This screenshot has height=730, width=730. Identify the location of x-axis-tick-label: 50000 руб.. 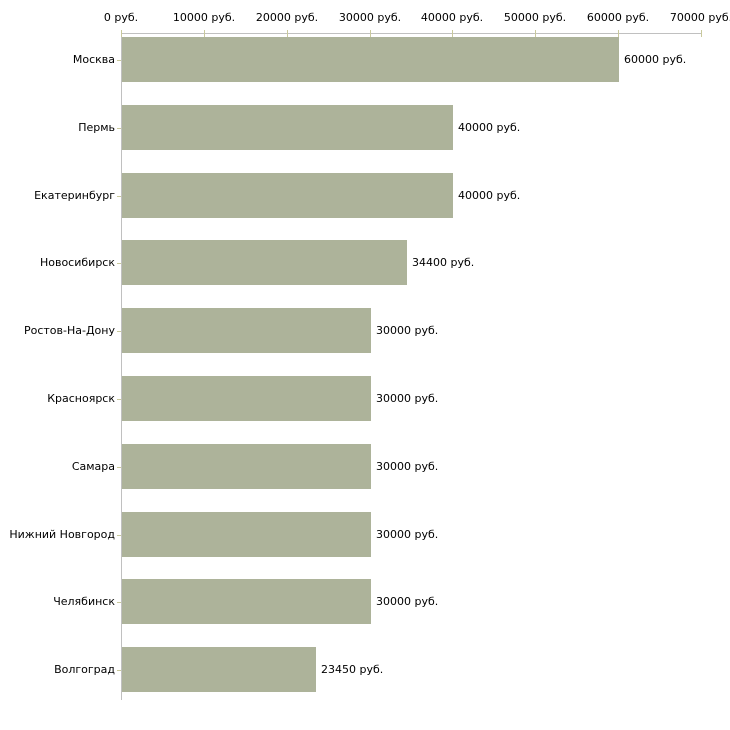
(535, 17).